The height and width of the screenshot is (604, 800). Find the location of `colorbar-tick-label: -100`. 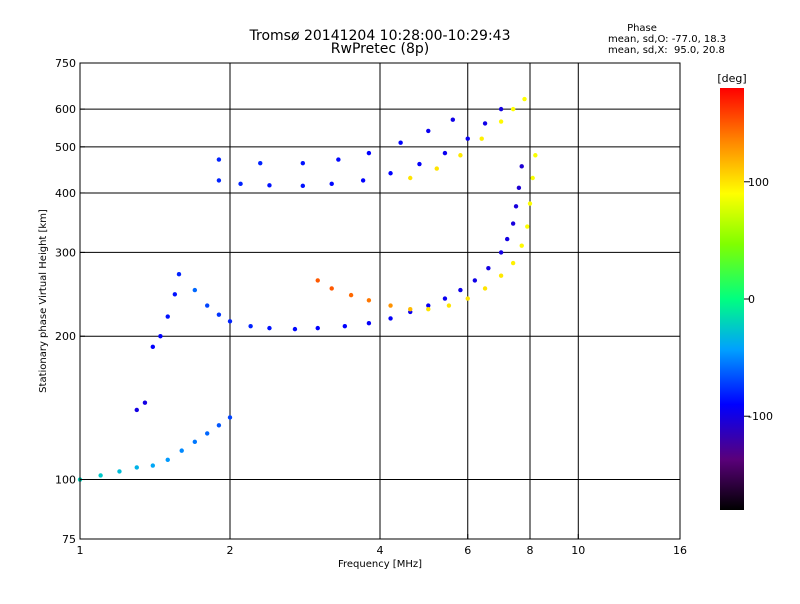

colorbar-tick-label: -100 is located at coordinates (760, 416).